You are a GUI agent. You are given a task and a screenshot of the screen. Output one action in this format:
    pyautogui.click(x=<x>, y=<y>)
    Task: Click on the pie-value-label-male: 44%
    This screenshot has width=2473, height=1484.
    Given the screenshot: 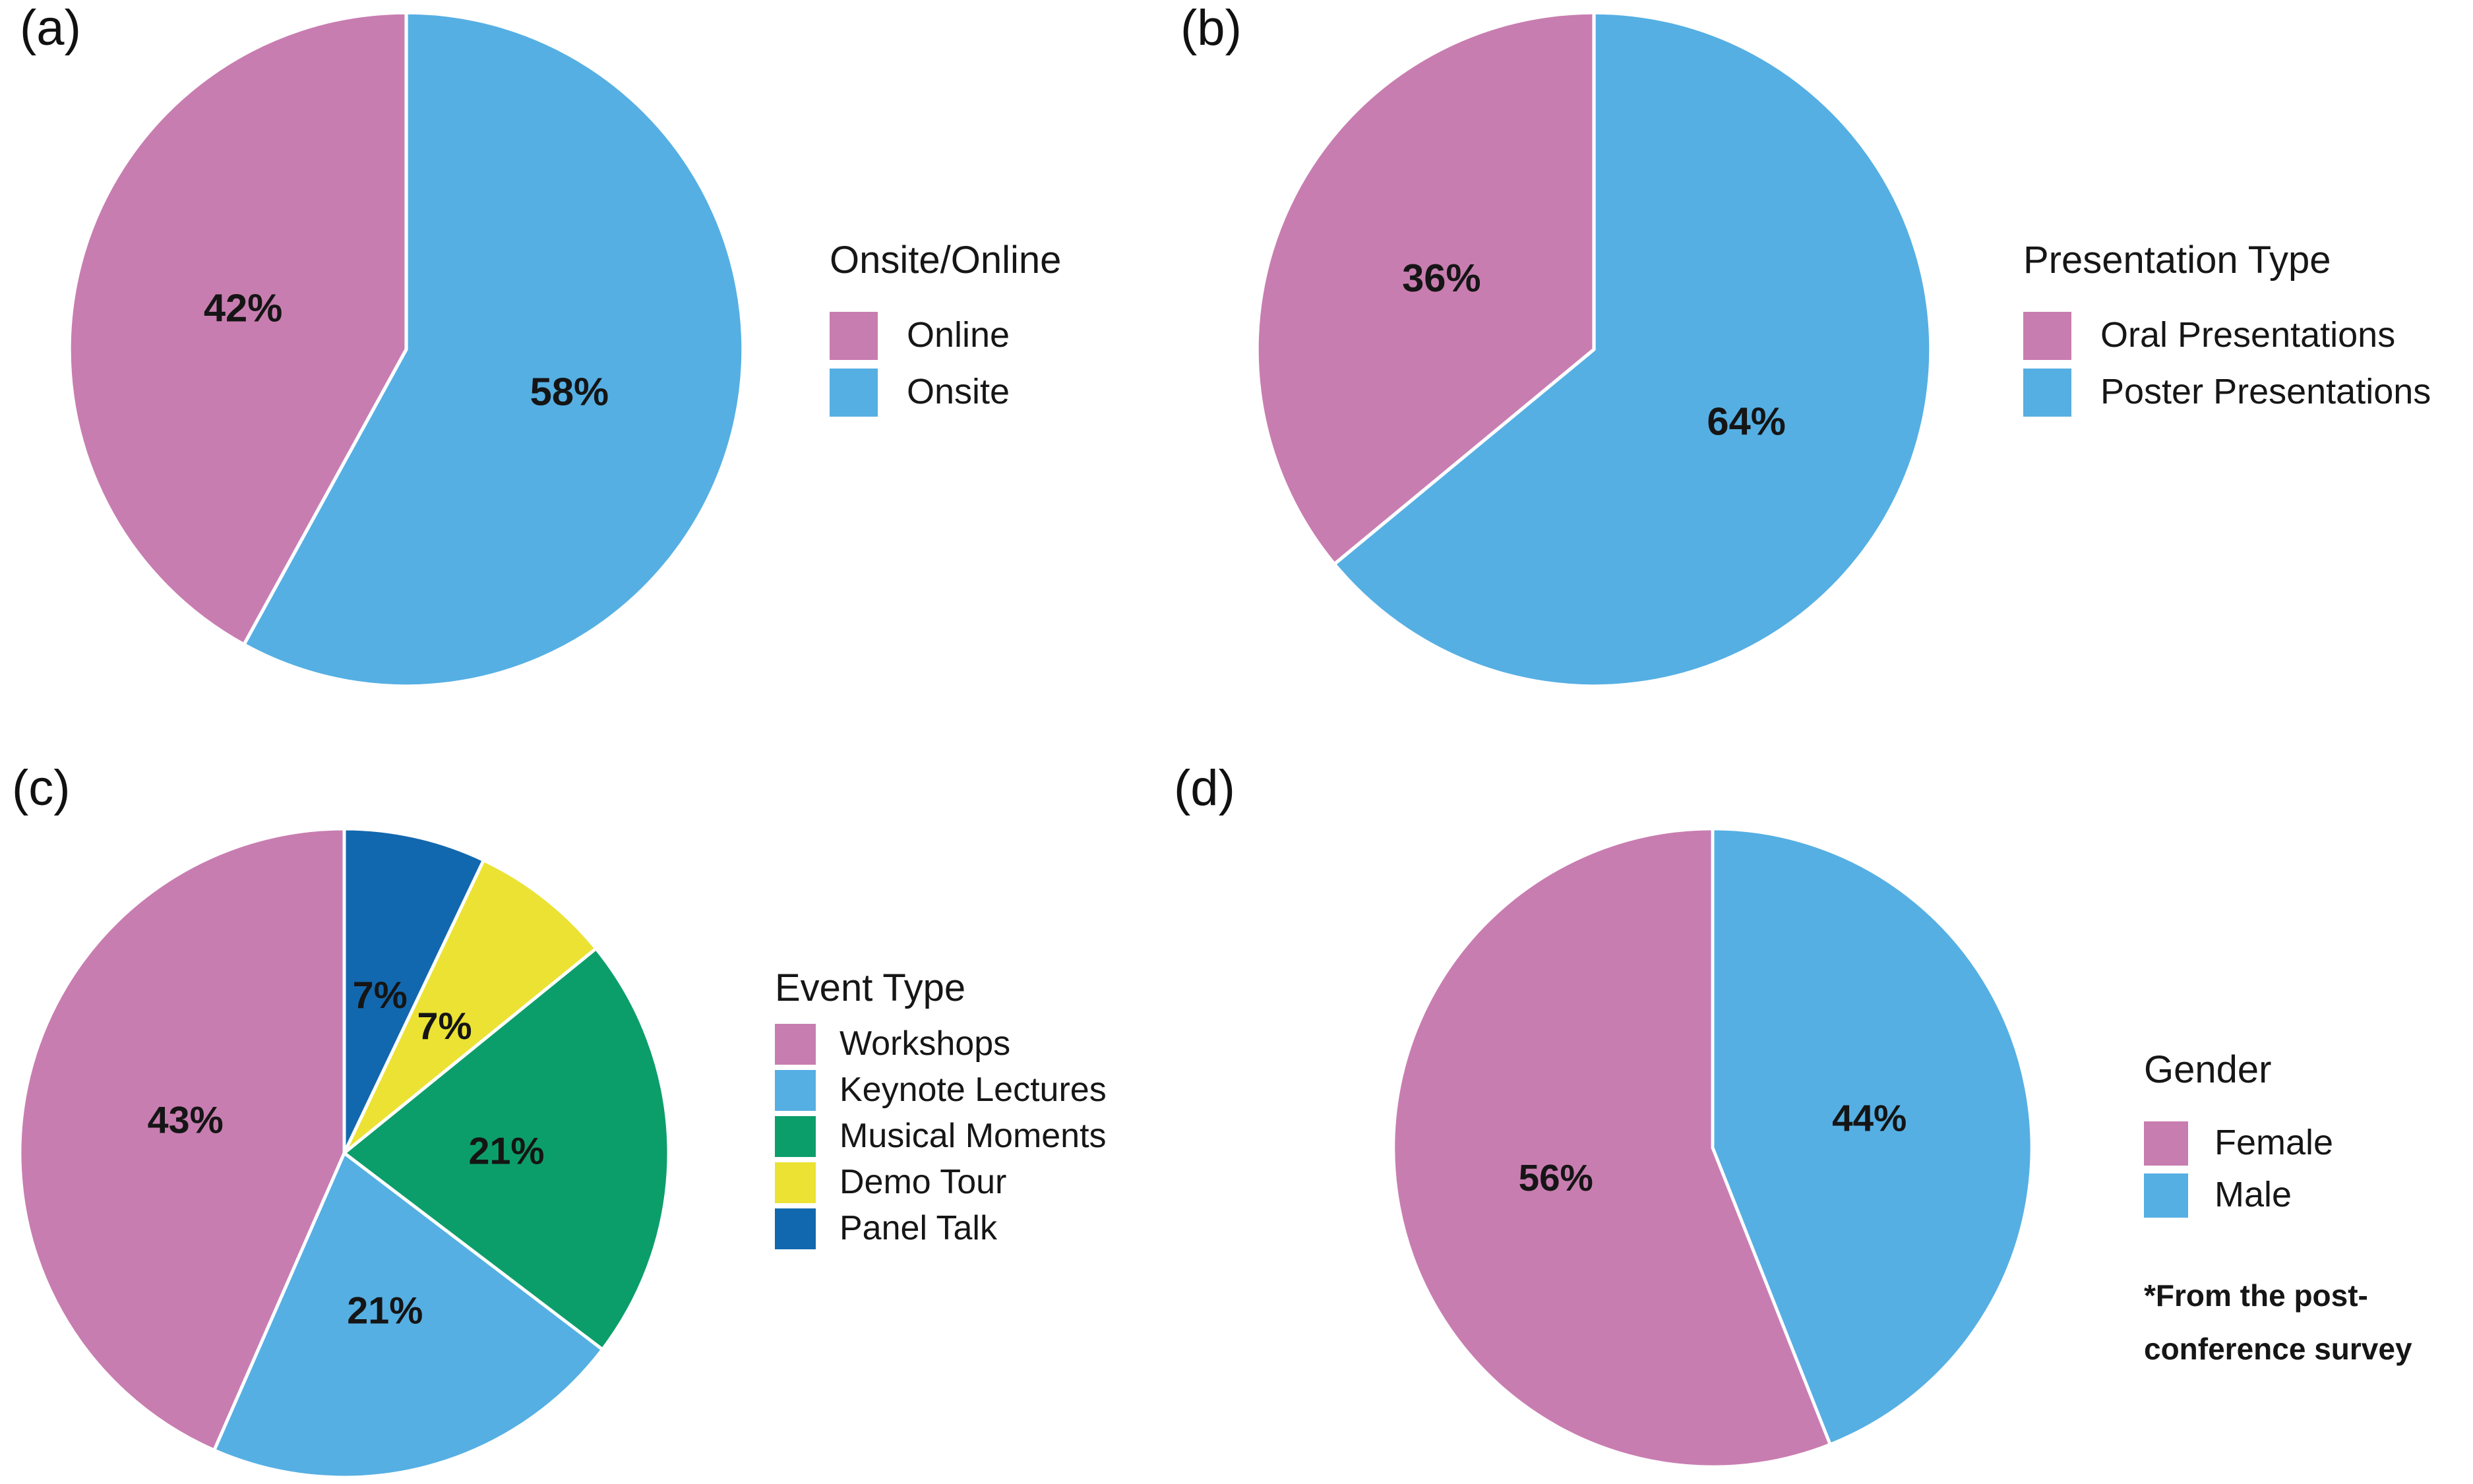 What is the action you would take?
    pyautogui.click(x=1869, y=1118)
    